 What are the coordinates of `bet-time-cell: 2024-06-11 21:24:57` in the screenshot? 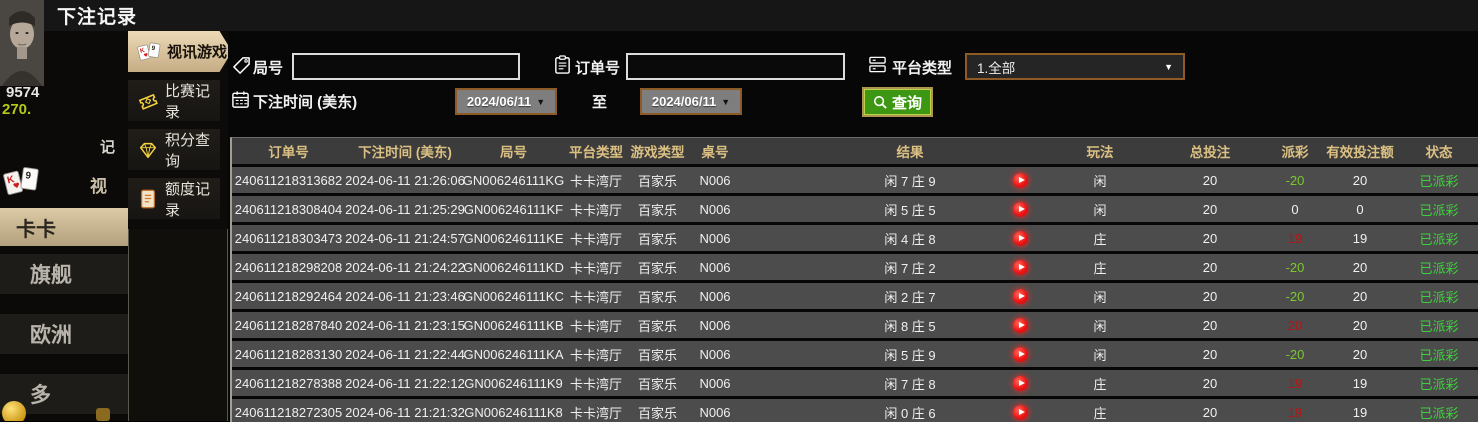 It's located at (405, 238).